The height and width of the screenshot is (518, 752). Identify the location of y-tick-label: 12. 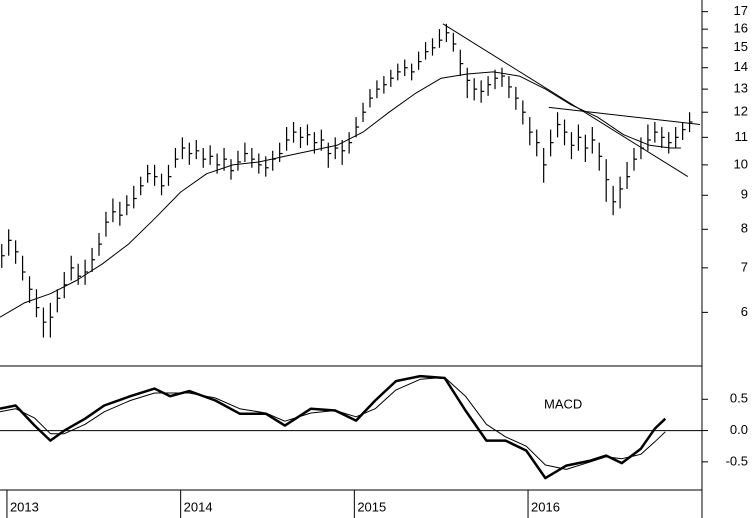
(741, 111).